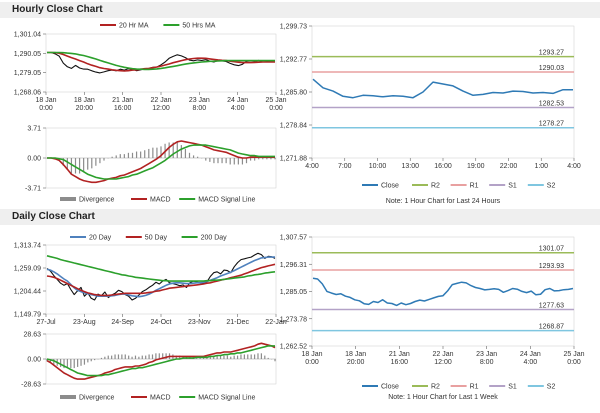 This screenshot has width=600, height=413. I want to click on legend-label-50-day: 50 Day, so click(156, 238).